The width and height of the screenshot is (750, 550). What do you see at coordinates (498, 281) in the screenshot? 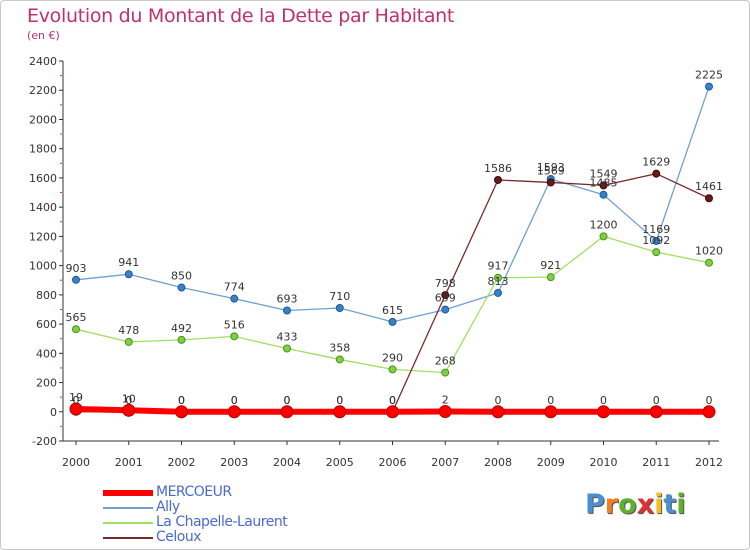
I see `data-label: 813` at bounding box center [498, 281].